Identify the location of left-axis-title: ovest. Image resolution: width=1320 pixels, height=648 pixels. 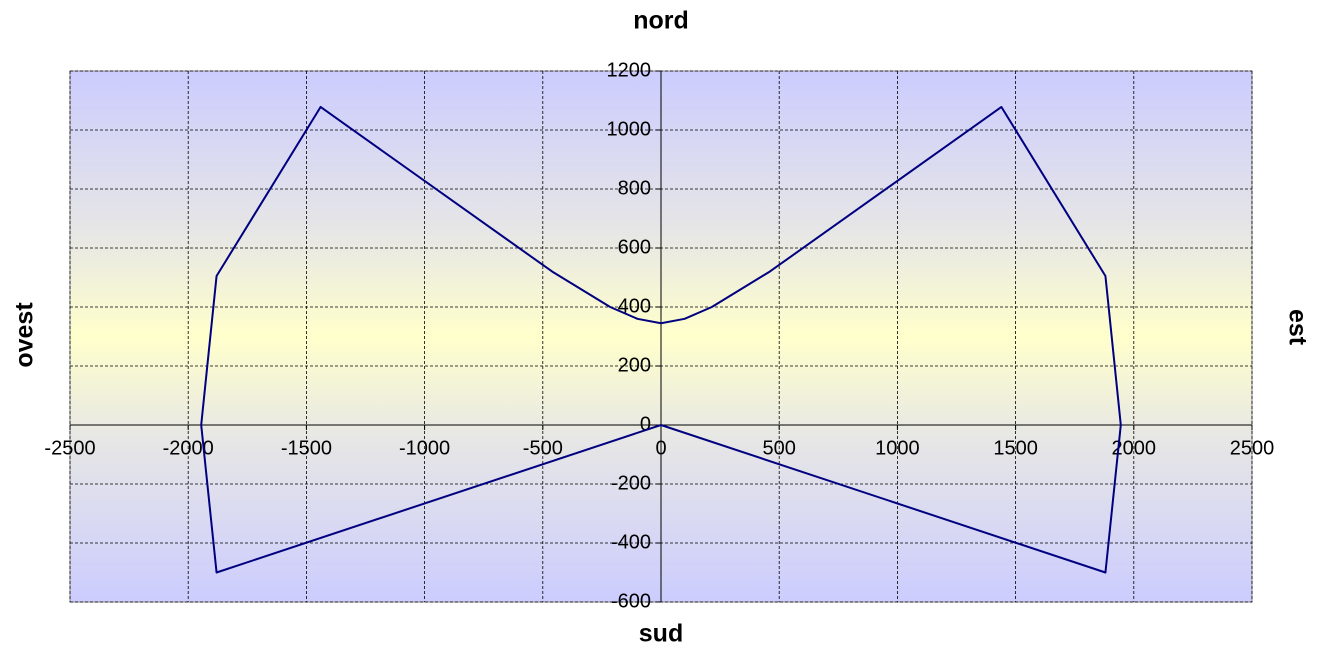
(25, 335).